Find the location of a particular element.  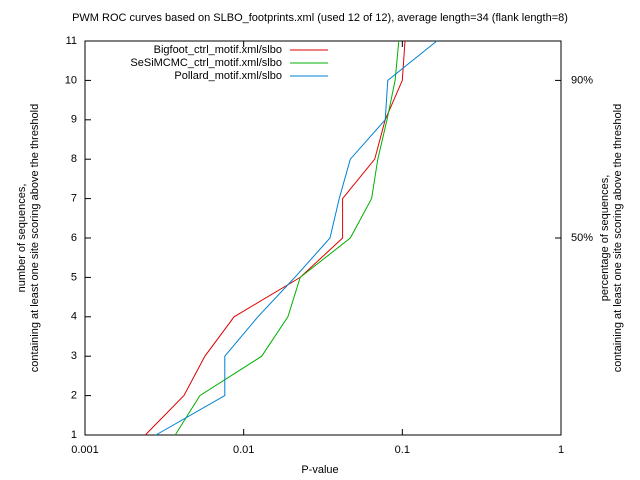

x-tick-label: 0.1 is located at coordinates (402, 450).